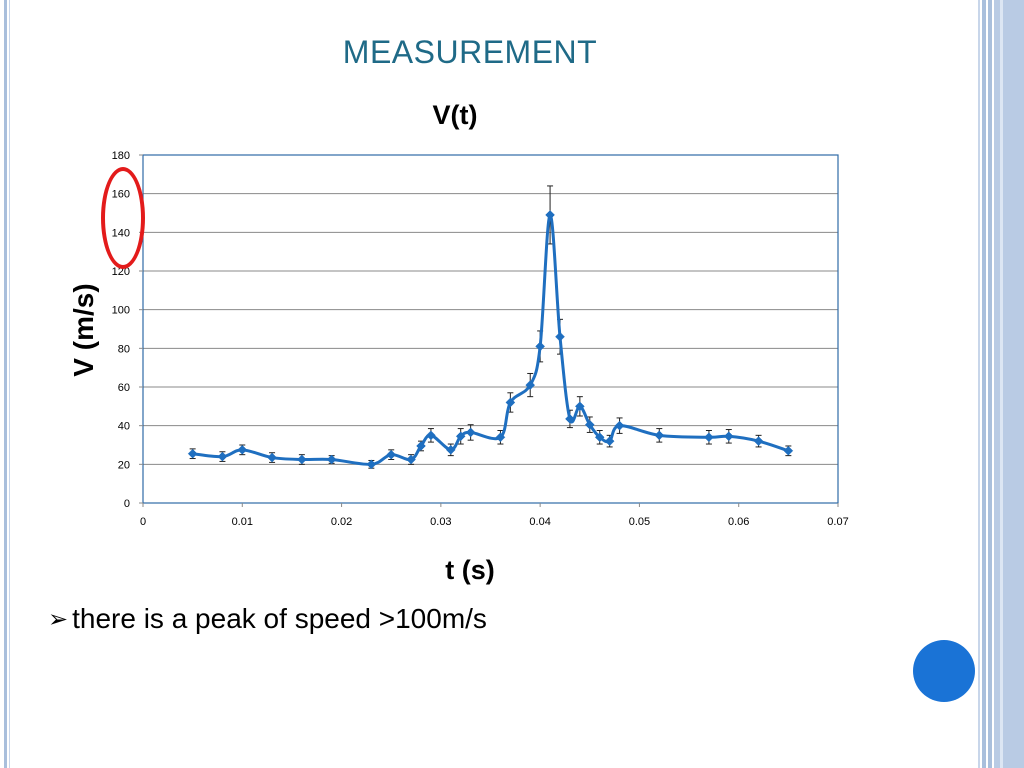  Describe the element at coordinates (1001, 384) in the screenshot. I see `right-frame-decoration` at that location.